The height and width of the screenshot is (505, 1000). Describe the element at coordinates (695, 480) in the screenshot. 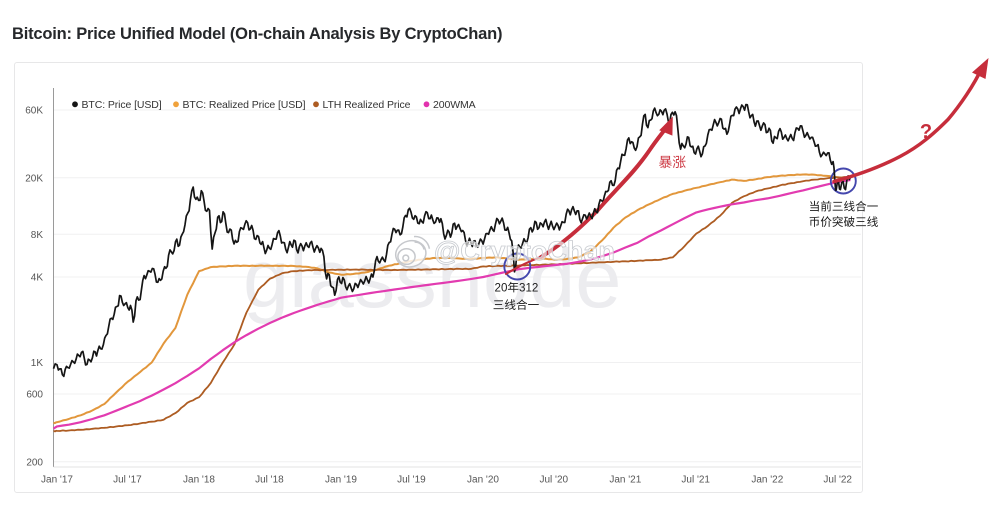

I see `svg-text: Jul '21` at that location.